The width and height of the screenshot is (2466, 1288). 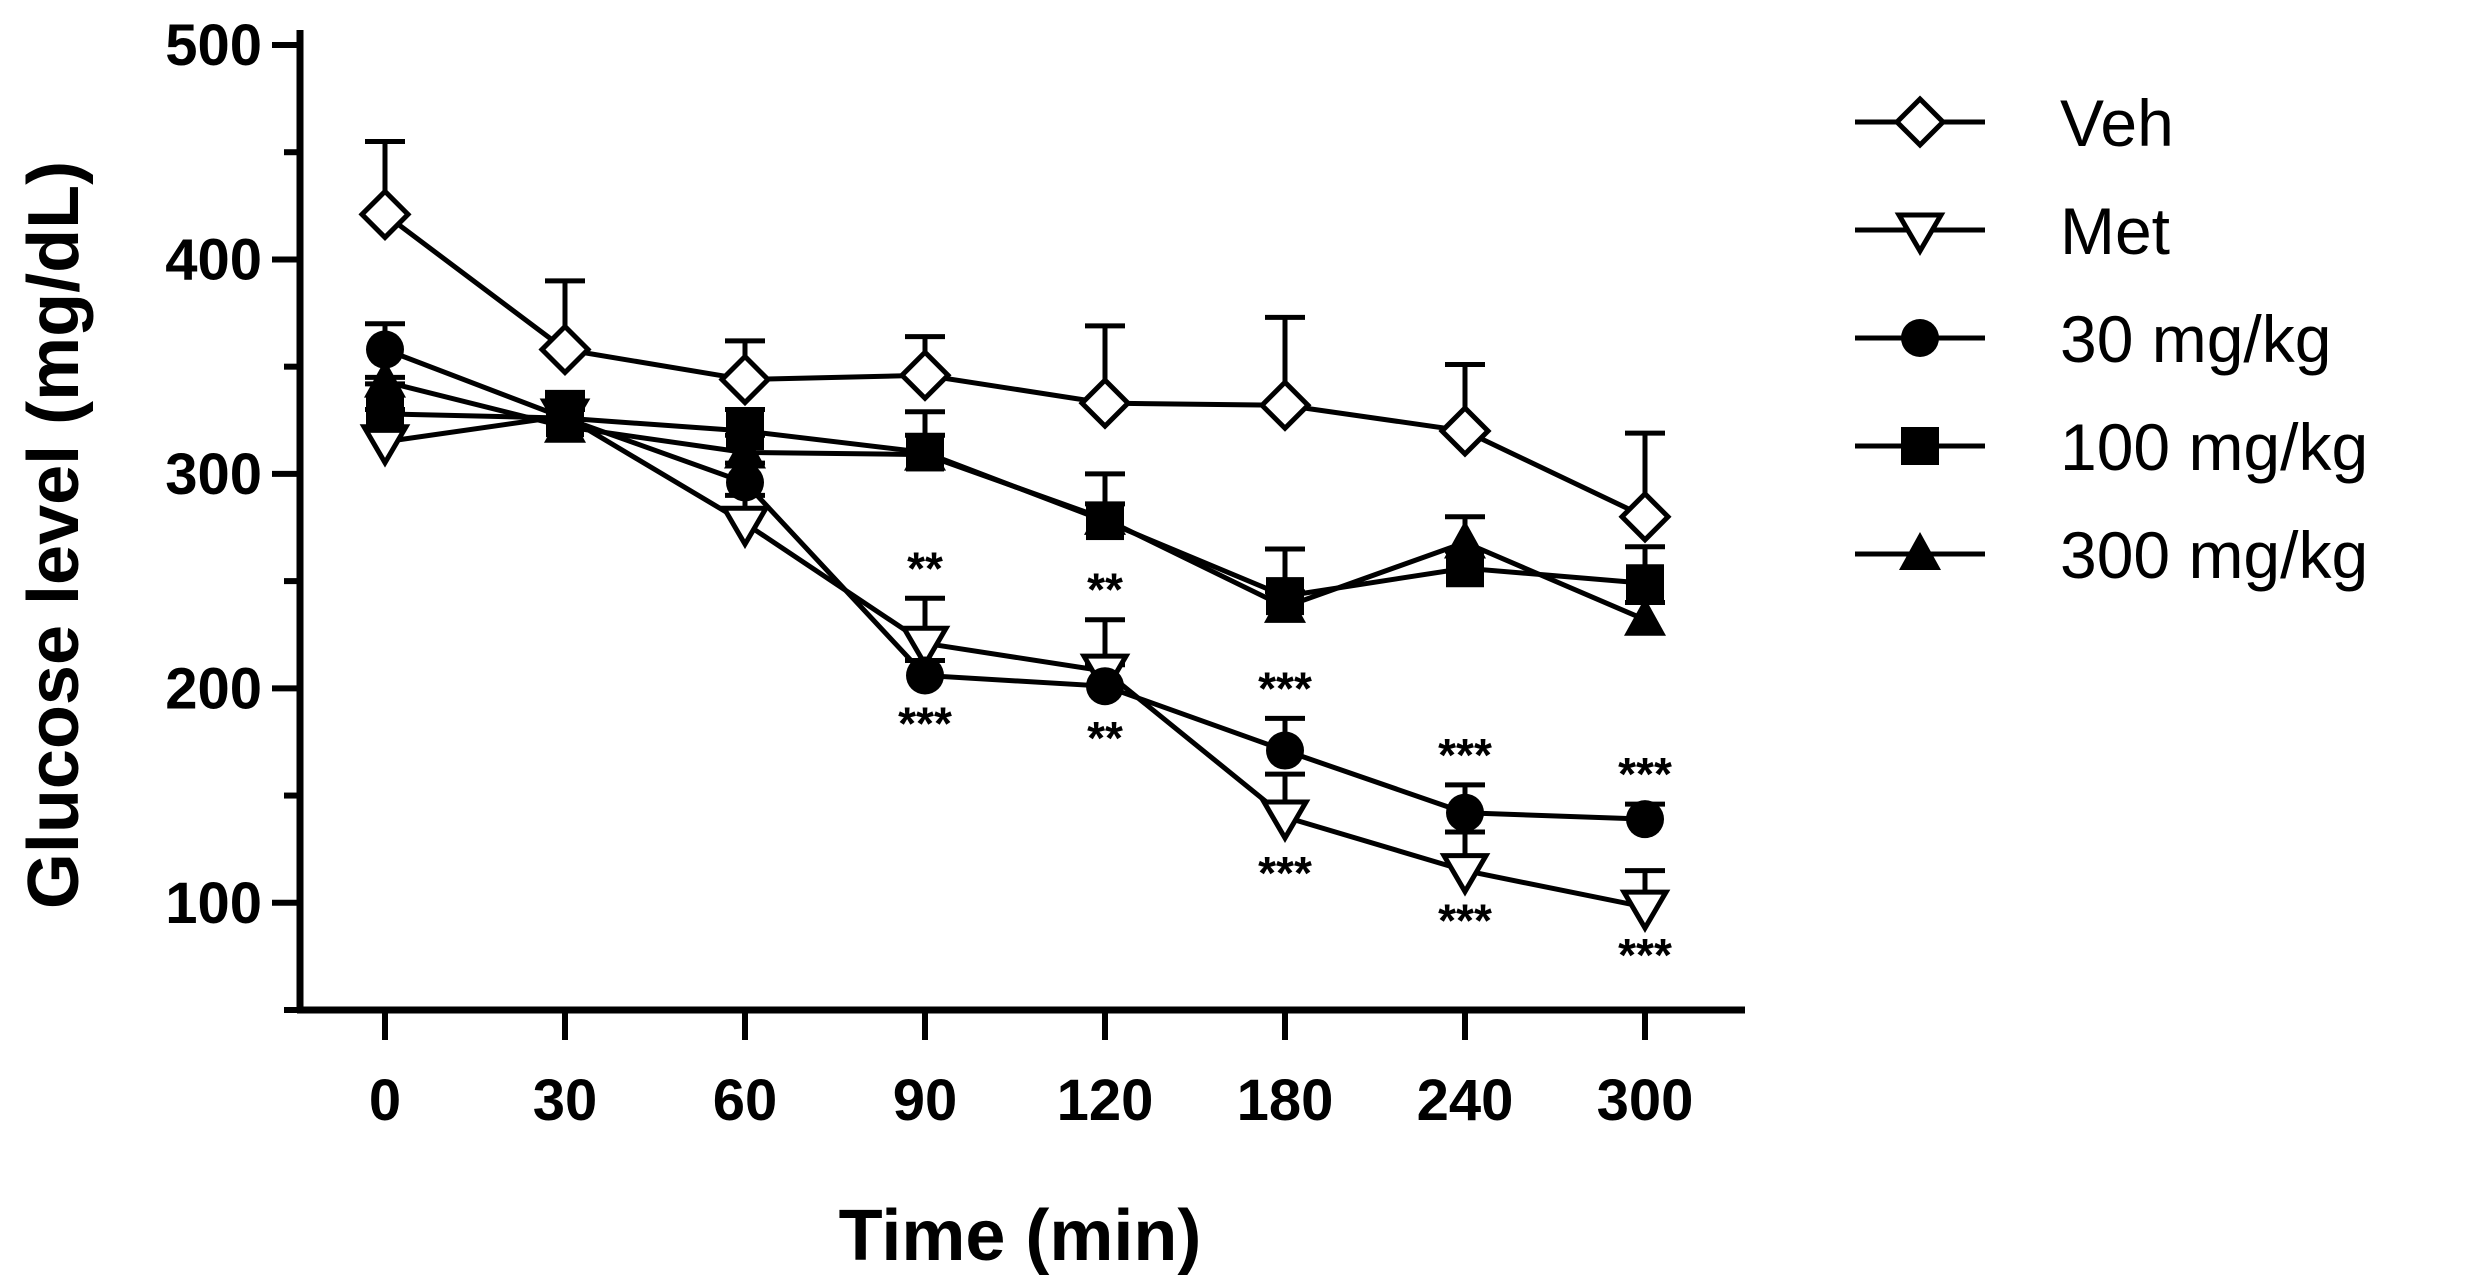 What do you see at coordinates (2214, 447) in the screenshot?
I see `legend-label-100-mg-kg: 100 mg/kg` at bounding box center [2214, 447].